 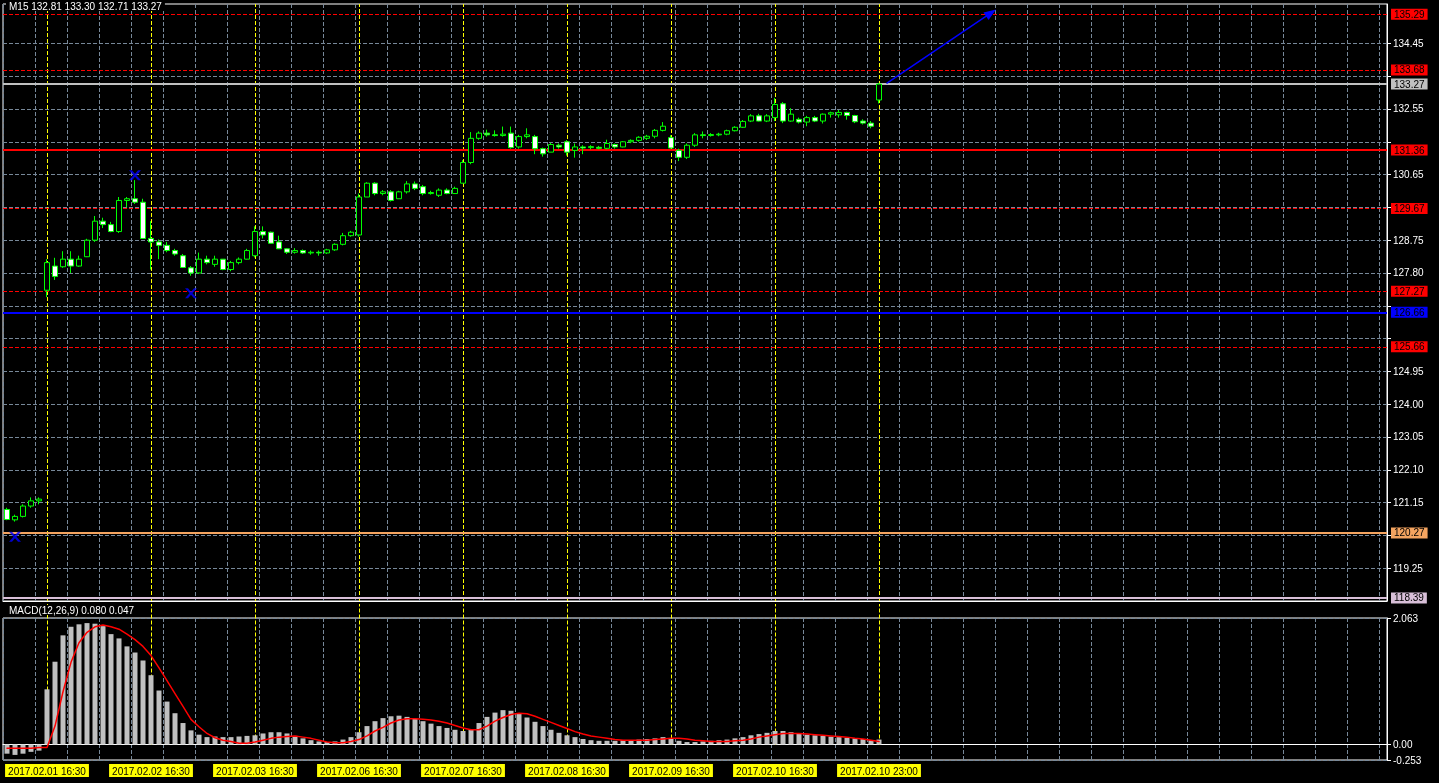 I want to click on ref-line-label: 133.68, so click(x=1410, y=70).